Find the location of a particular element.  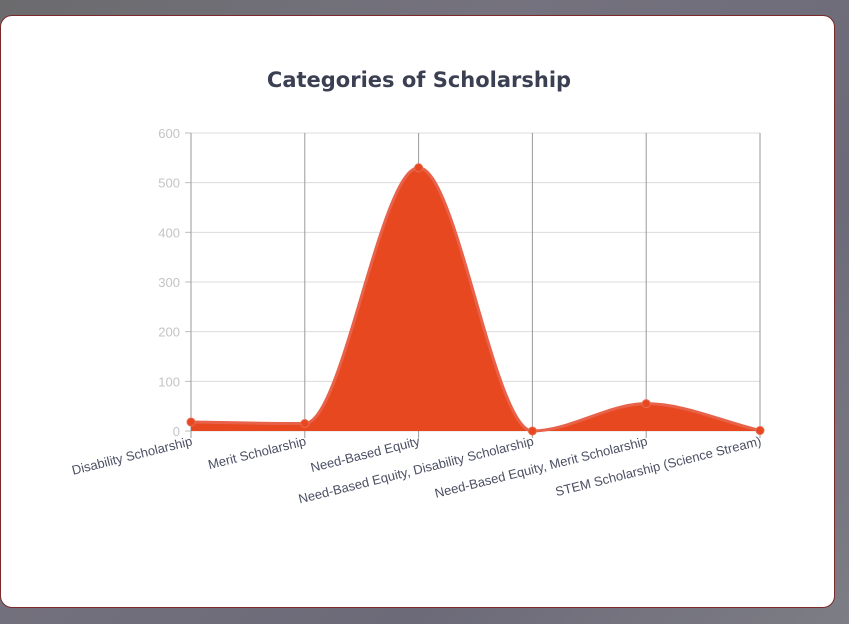

y-tick-label: 0 is located at coordinates (176, 431).